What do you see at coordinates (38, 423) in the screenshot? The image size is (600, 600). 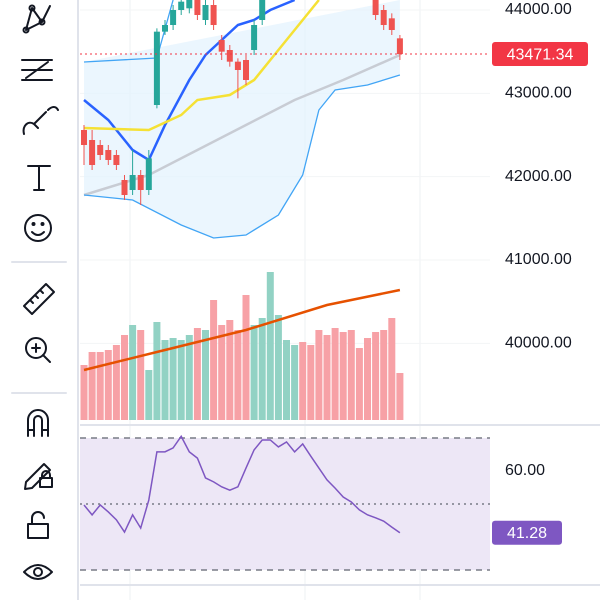 I see `magnet-tool` at bounding box center [38, 423].